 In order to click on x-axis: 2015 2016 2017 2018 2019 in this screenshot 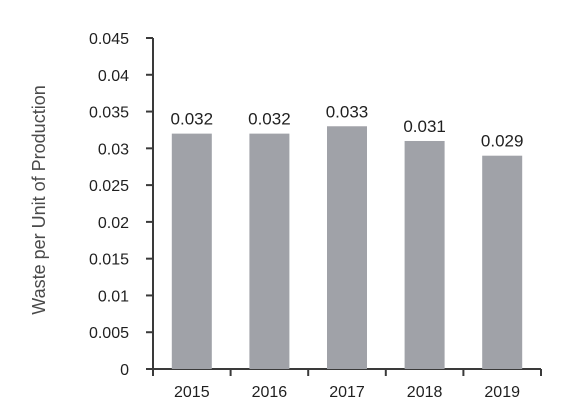, I will do `click(347, 384)`.